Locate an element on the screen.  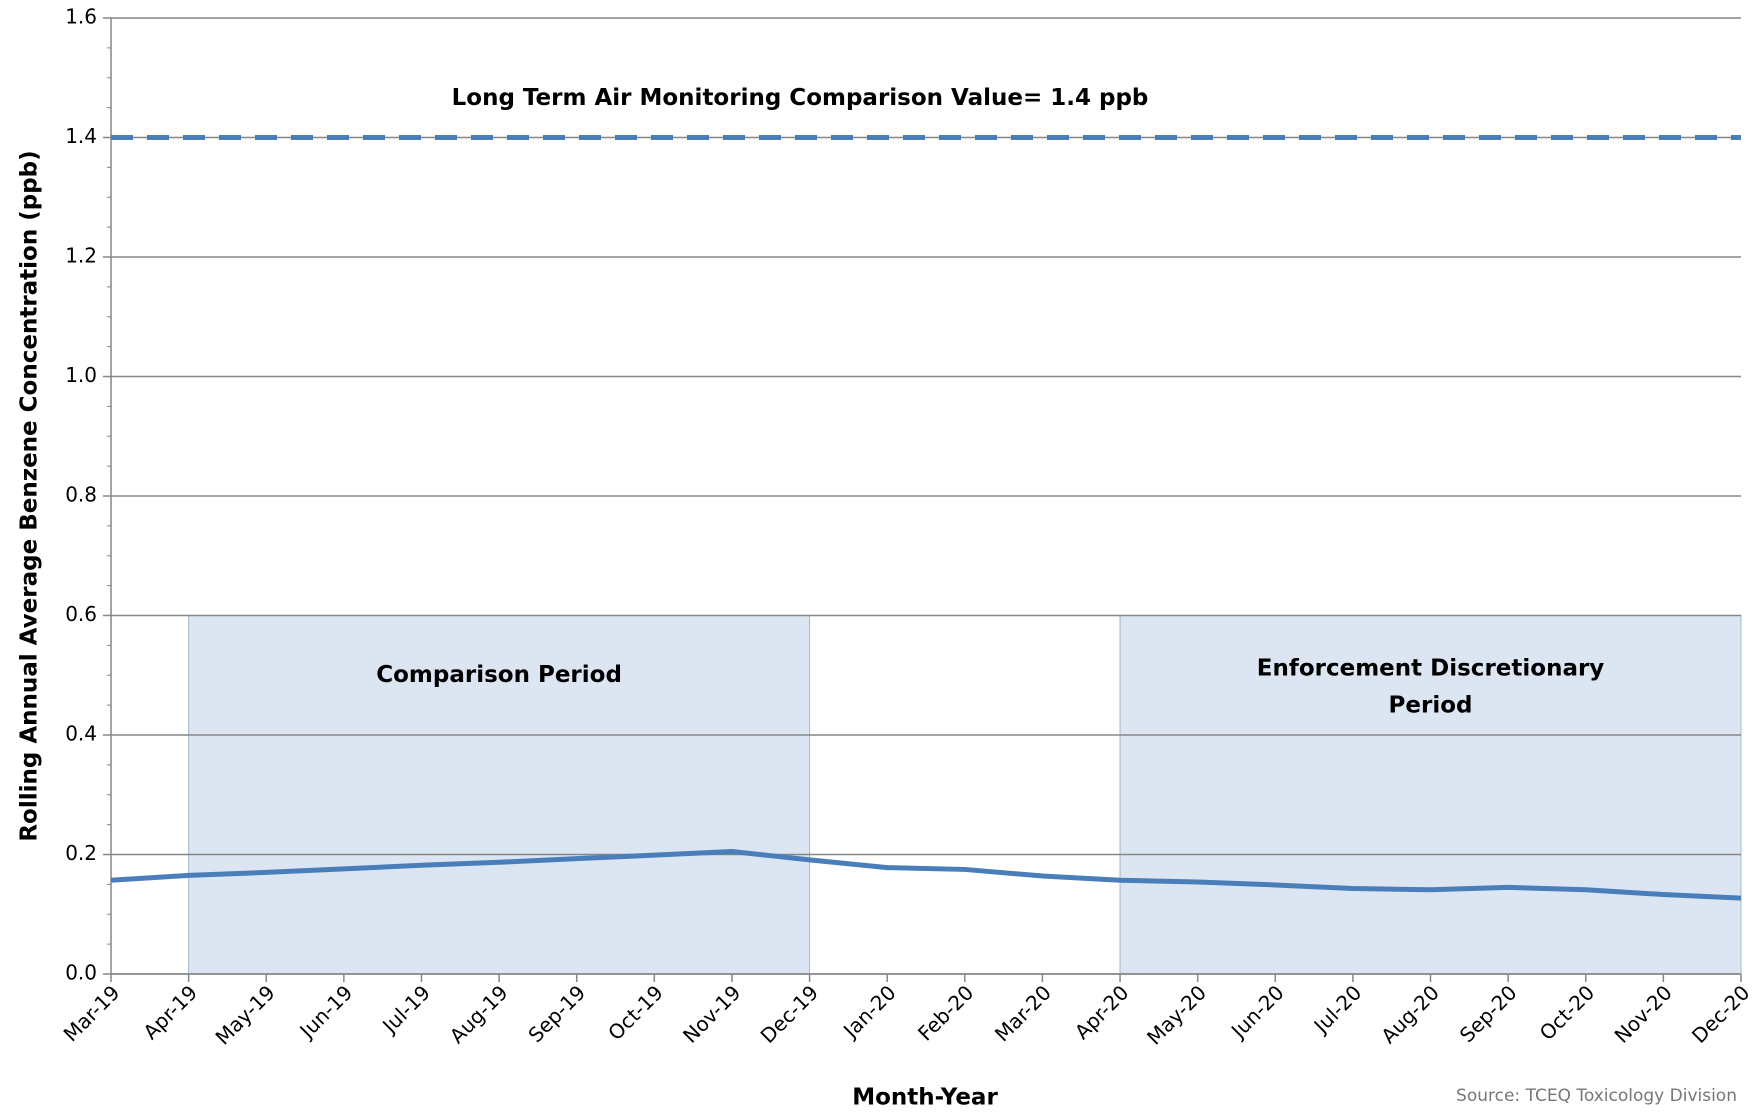
x-tick-label: Dec-19 is located at coordinates (789, 1013).